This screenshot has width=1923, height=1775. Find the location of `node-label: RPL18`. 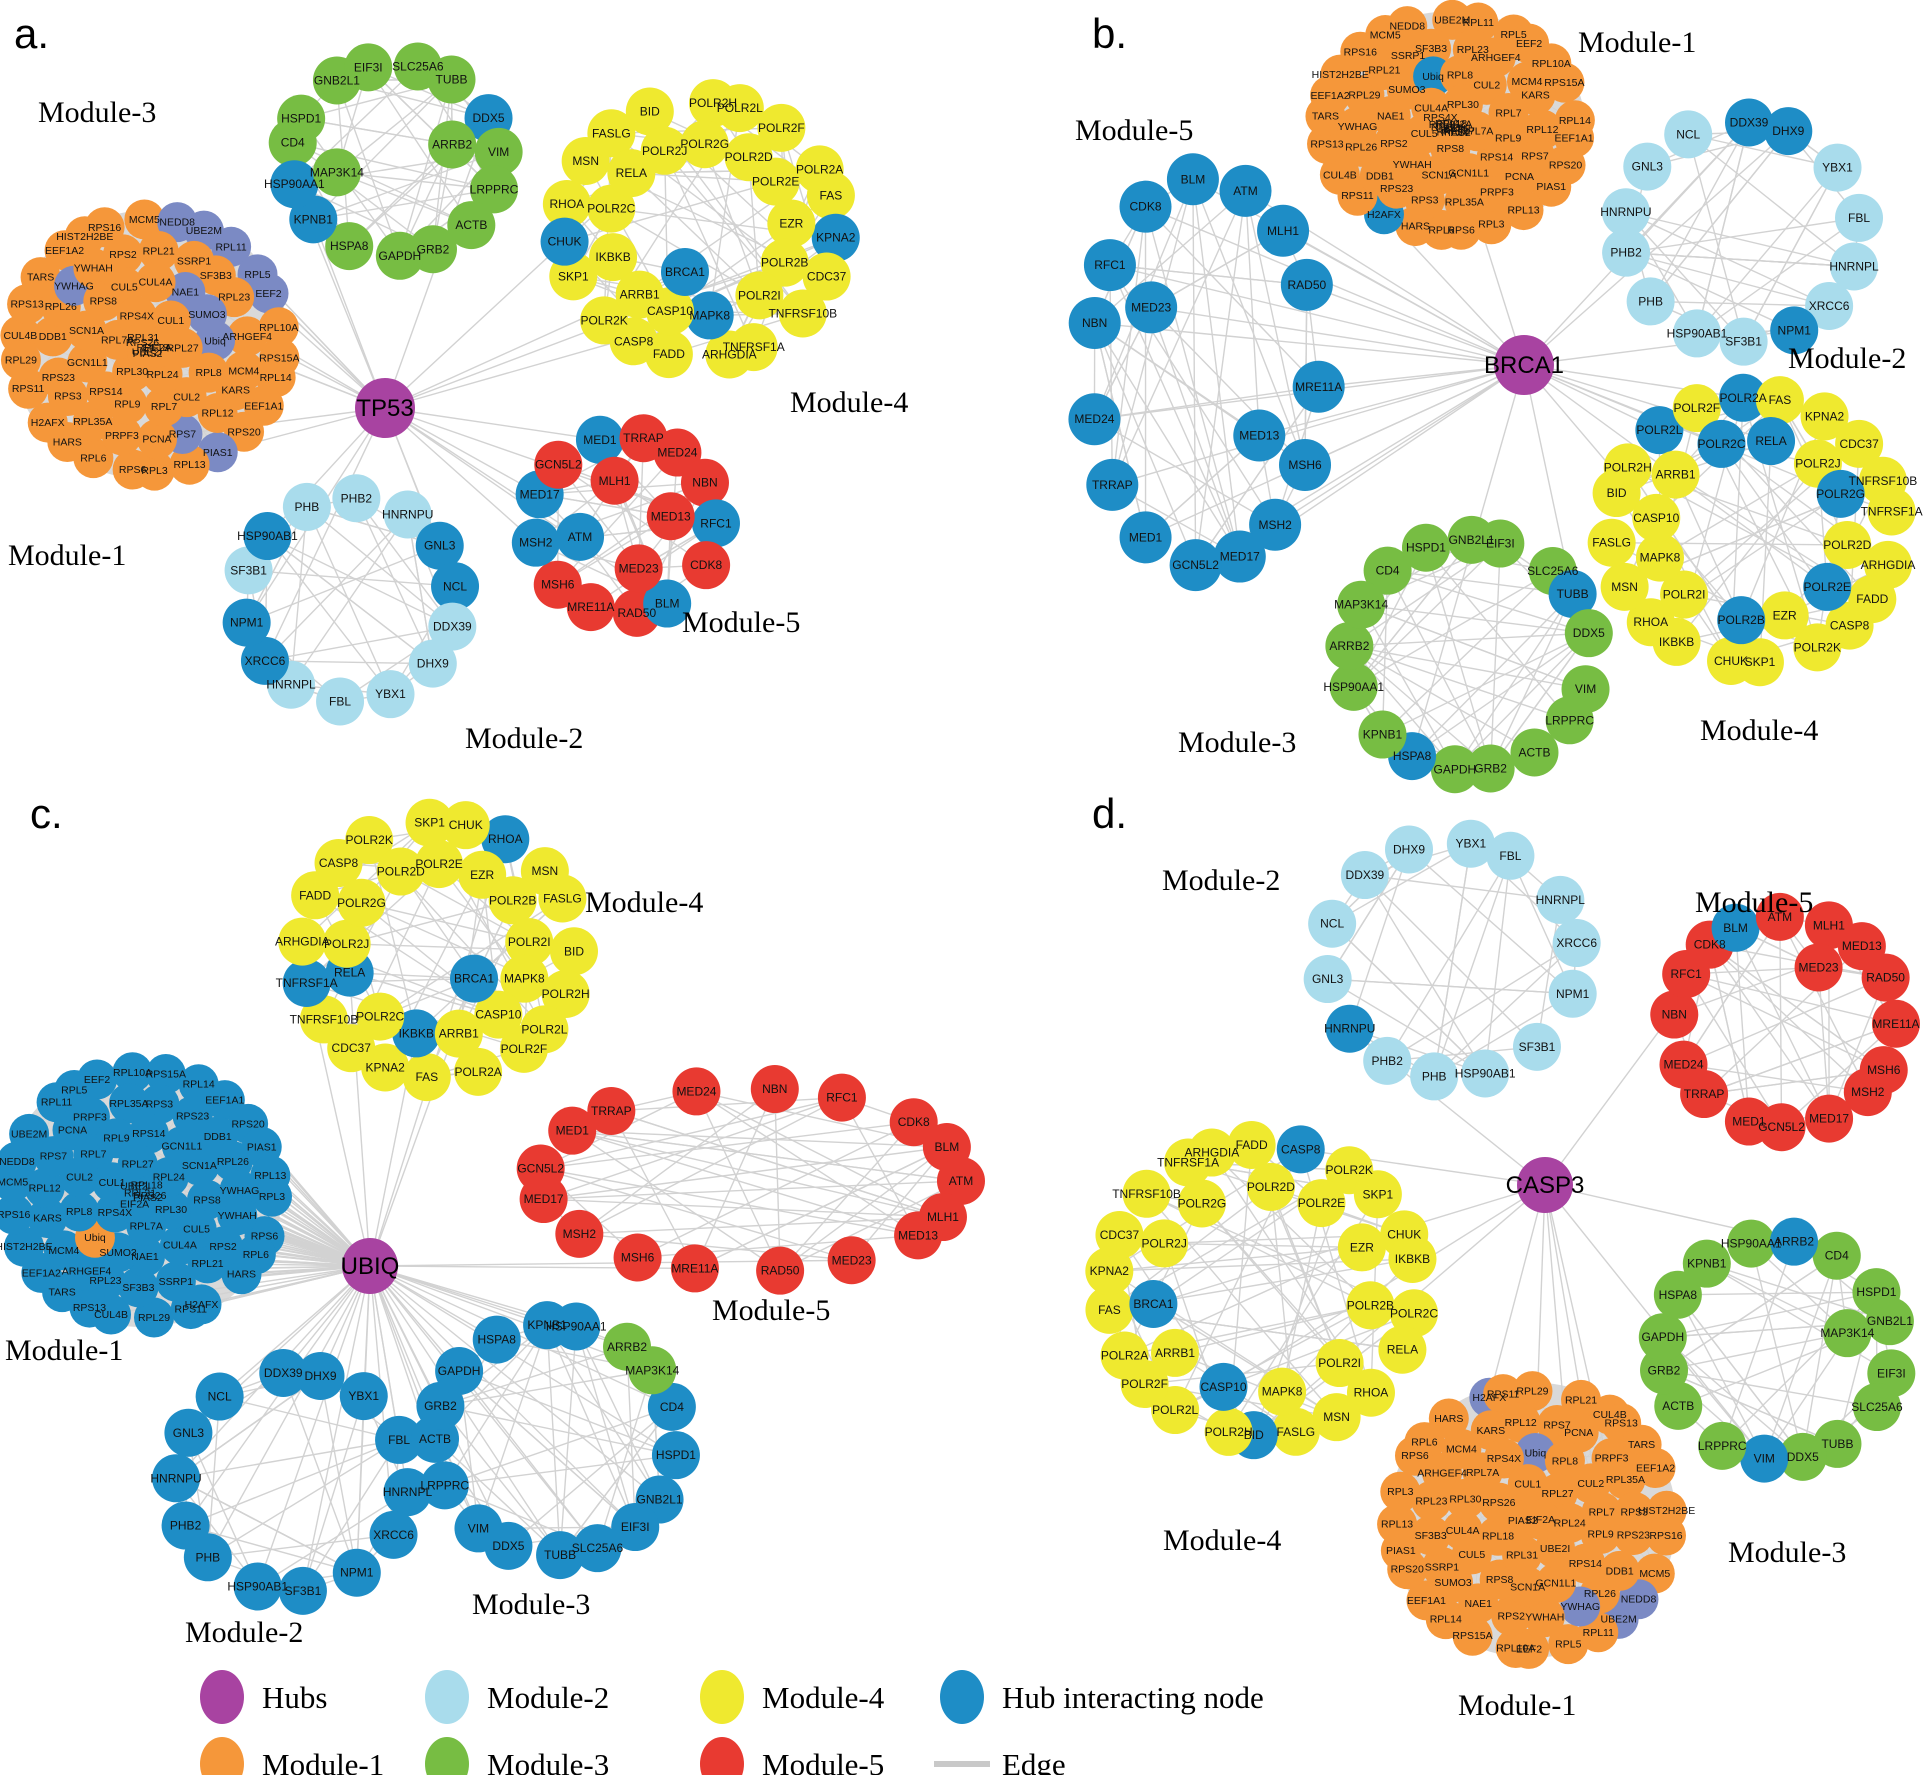

node-label: RPL18 is located at coordinates (153, 348).